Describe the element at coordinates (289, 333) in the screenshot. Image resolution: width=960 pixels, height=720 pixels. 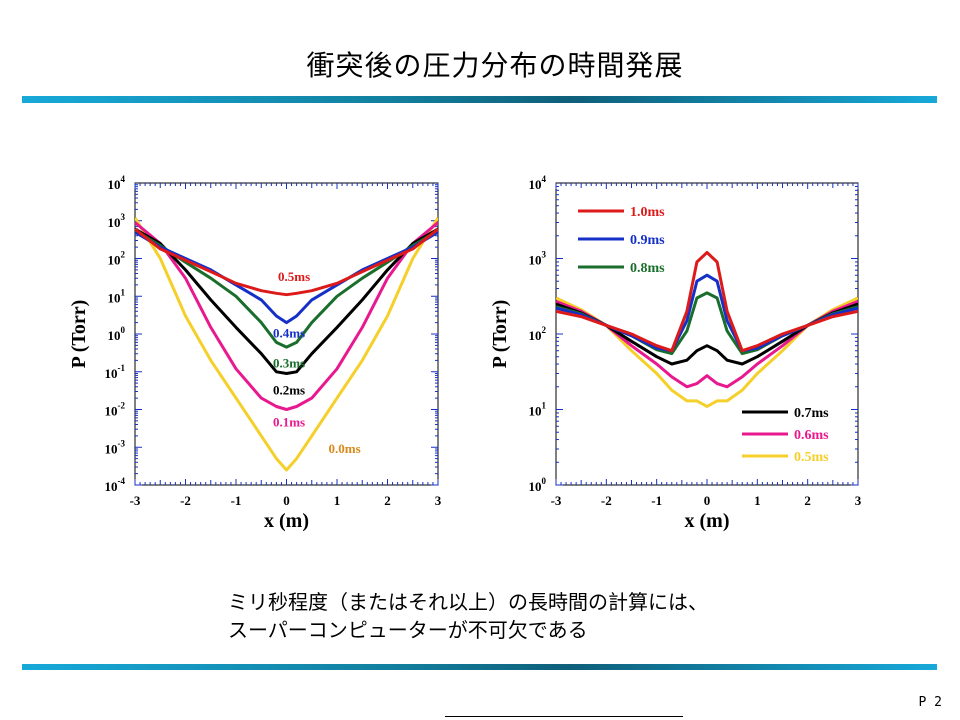
I see `curve-label: 0.4ms` at that location.